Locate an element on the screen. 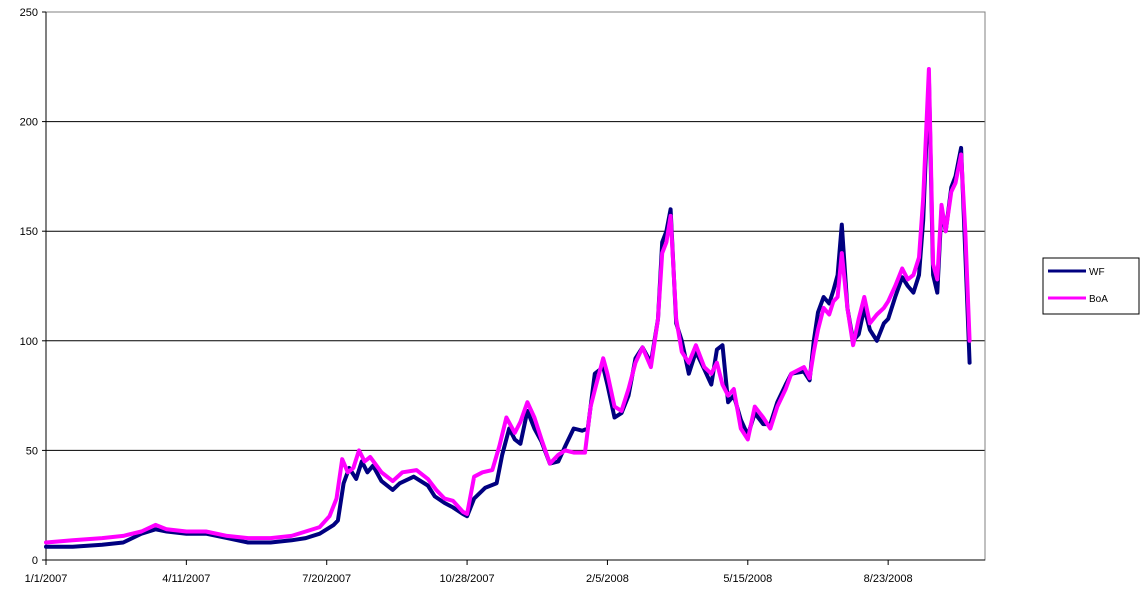  y-tick-label: 100 is located at coordinates (29, 342).